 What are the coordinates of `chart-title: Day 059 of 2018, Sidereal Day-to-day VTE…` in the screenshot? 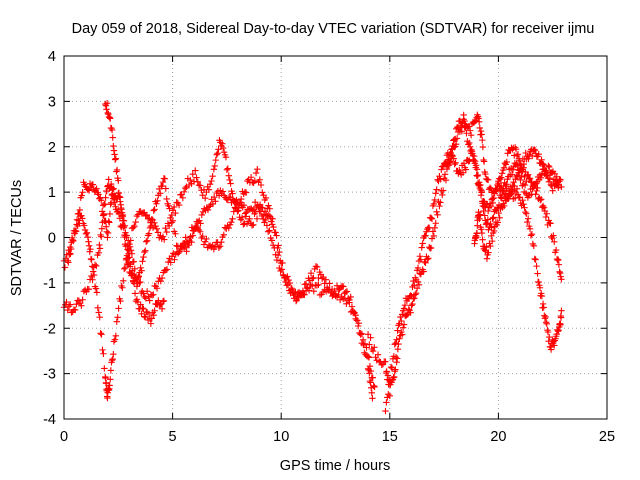 It's located at (333, 29).